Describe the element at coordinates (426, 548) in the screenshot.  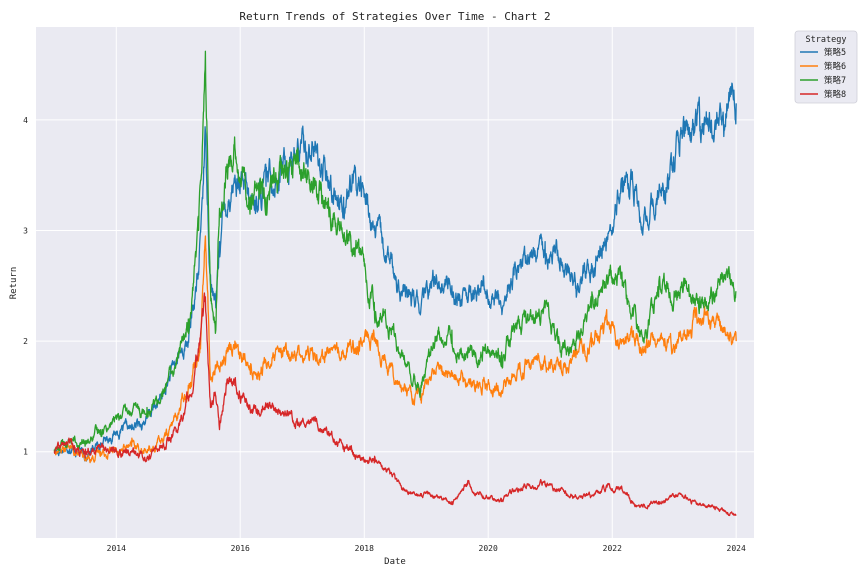
I see `x-axis-ticks: 2014 2016 2018 2020 2022 2024` at that location.